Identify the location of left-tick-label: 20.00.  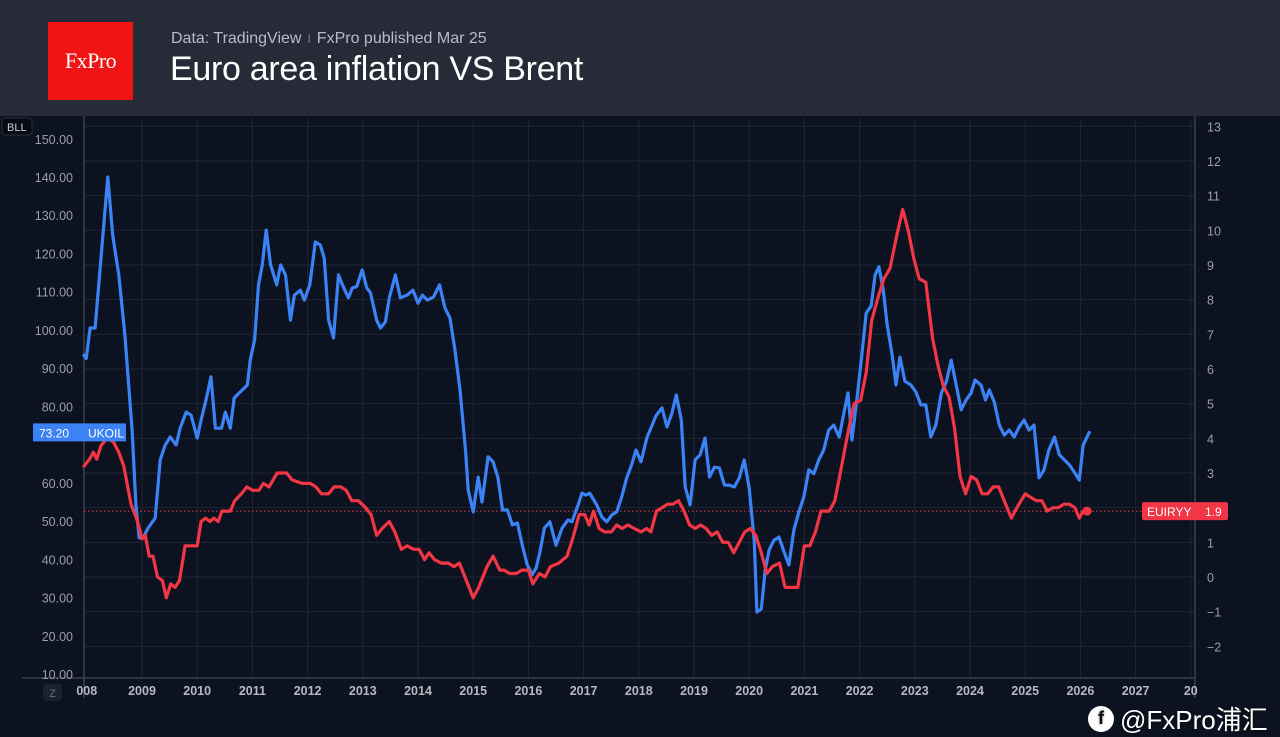
(57, 637).